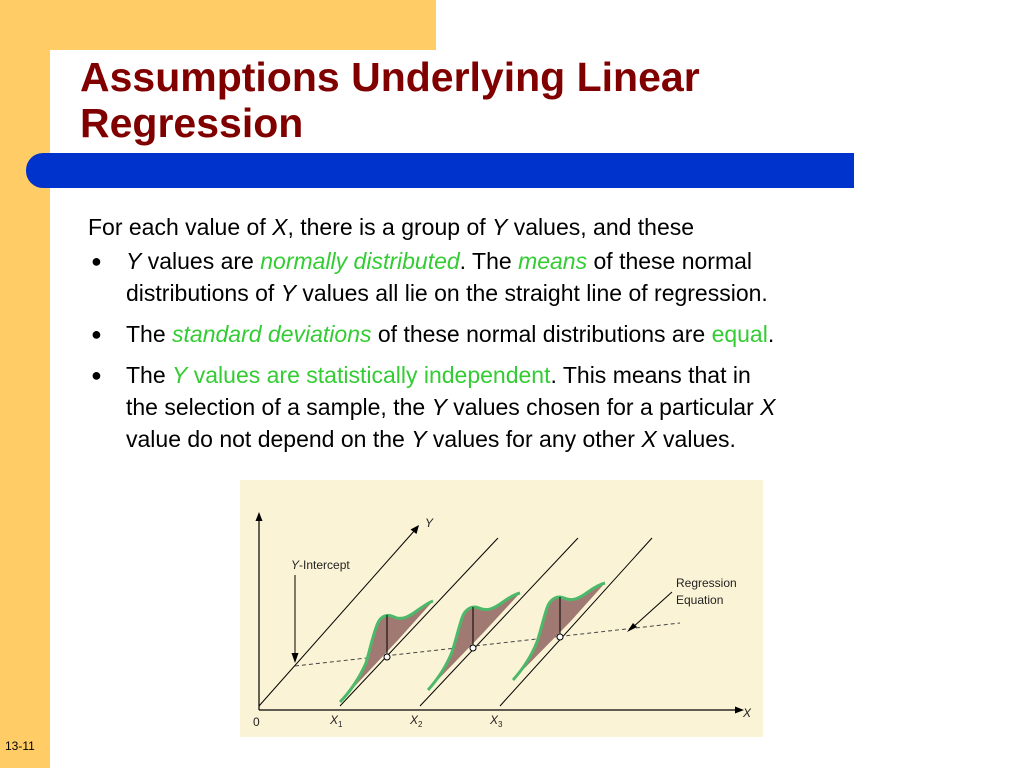  Describe the element at coordinates (203, 293) in the screenshot. I see `text-run: distributions of` at that location.